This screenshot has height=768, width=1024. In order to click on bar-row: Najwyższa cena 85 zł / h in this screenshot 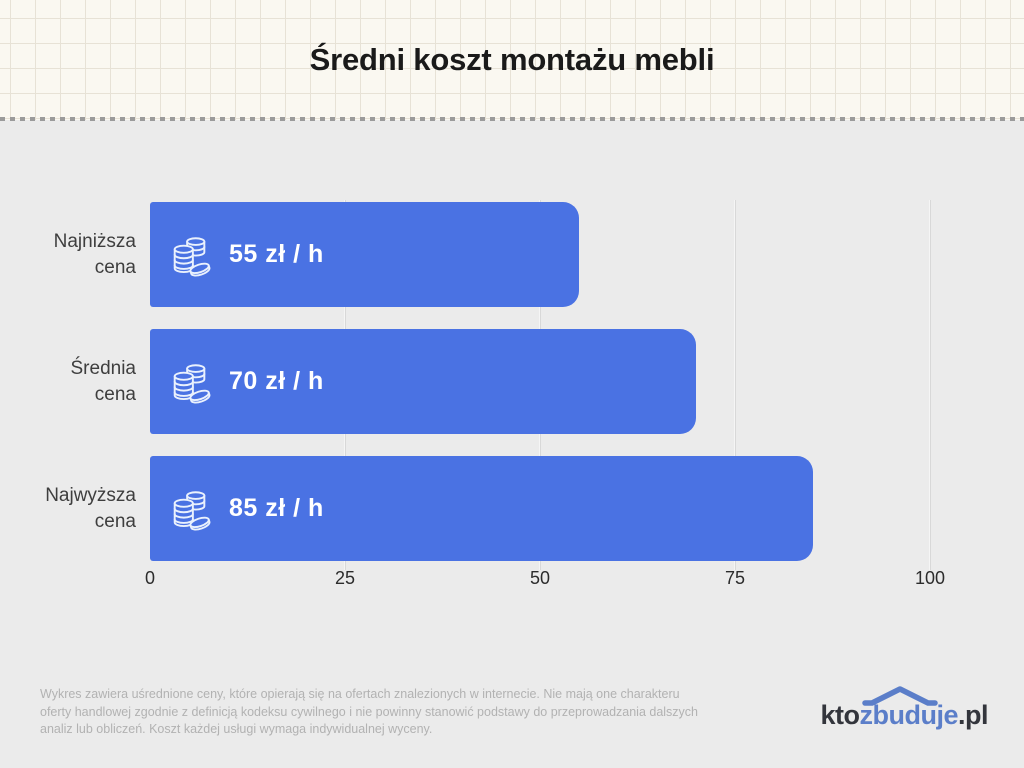, I will do `click(512, 508)`.